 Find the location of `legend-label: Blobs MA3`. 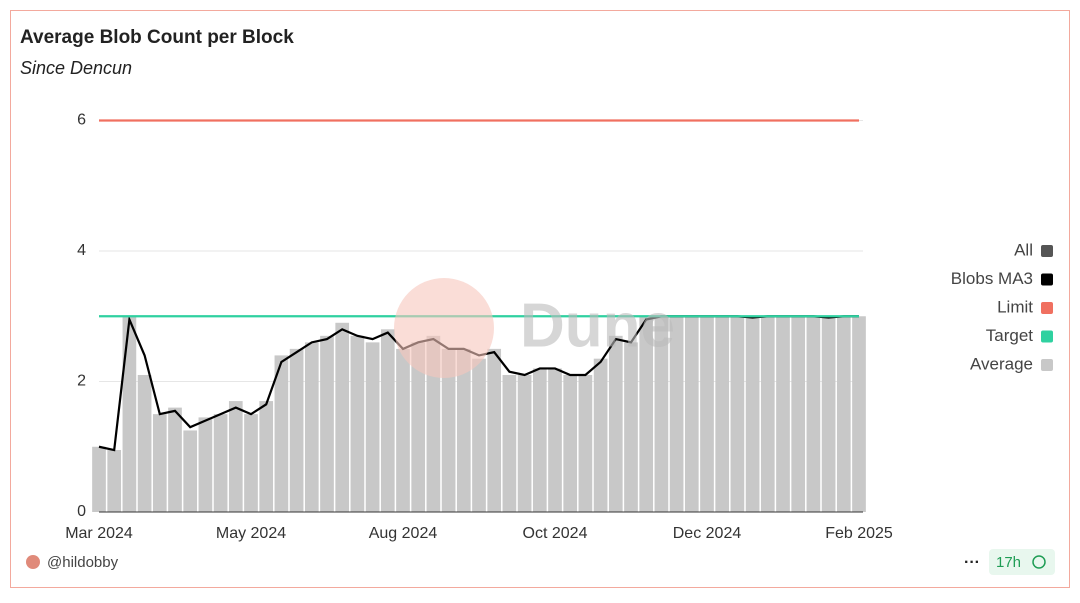

legend-label: Blobs MA3 is located at coordinates (992, 278).